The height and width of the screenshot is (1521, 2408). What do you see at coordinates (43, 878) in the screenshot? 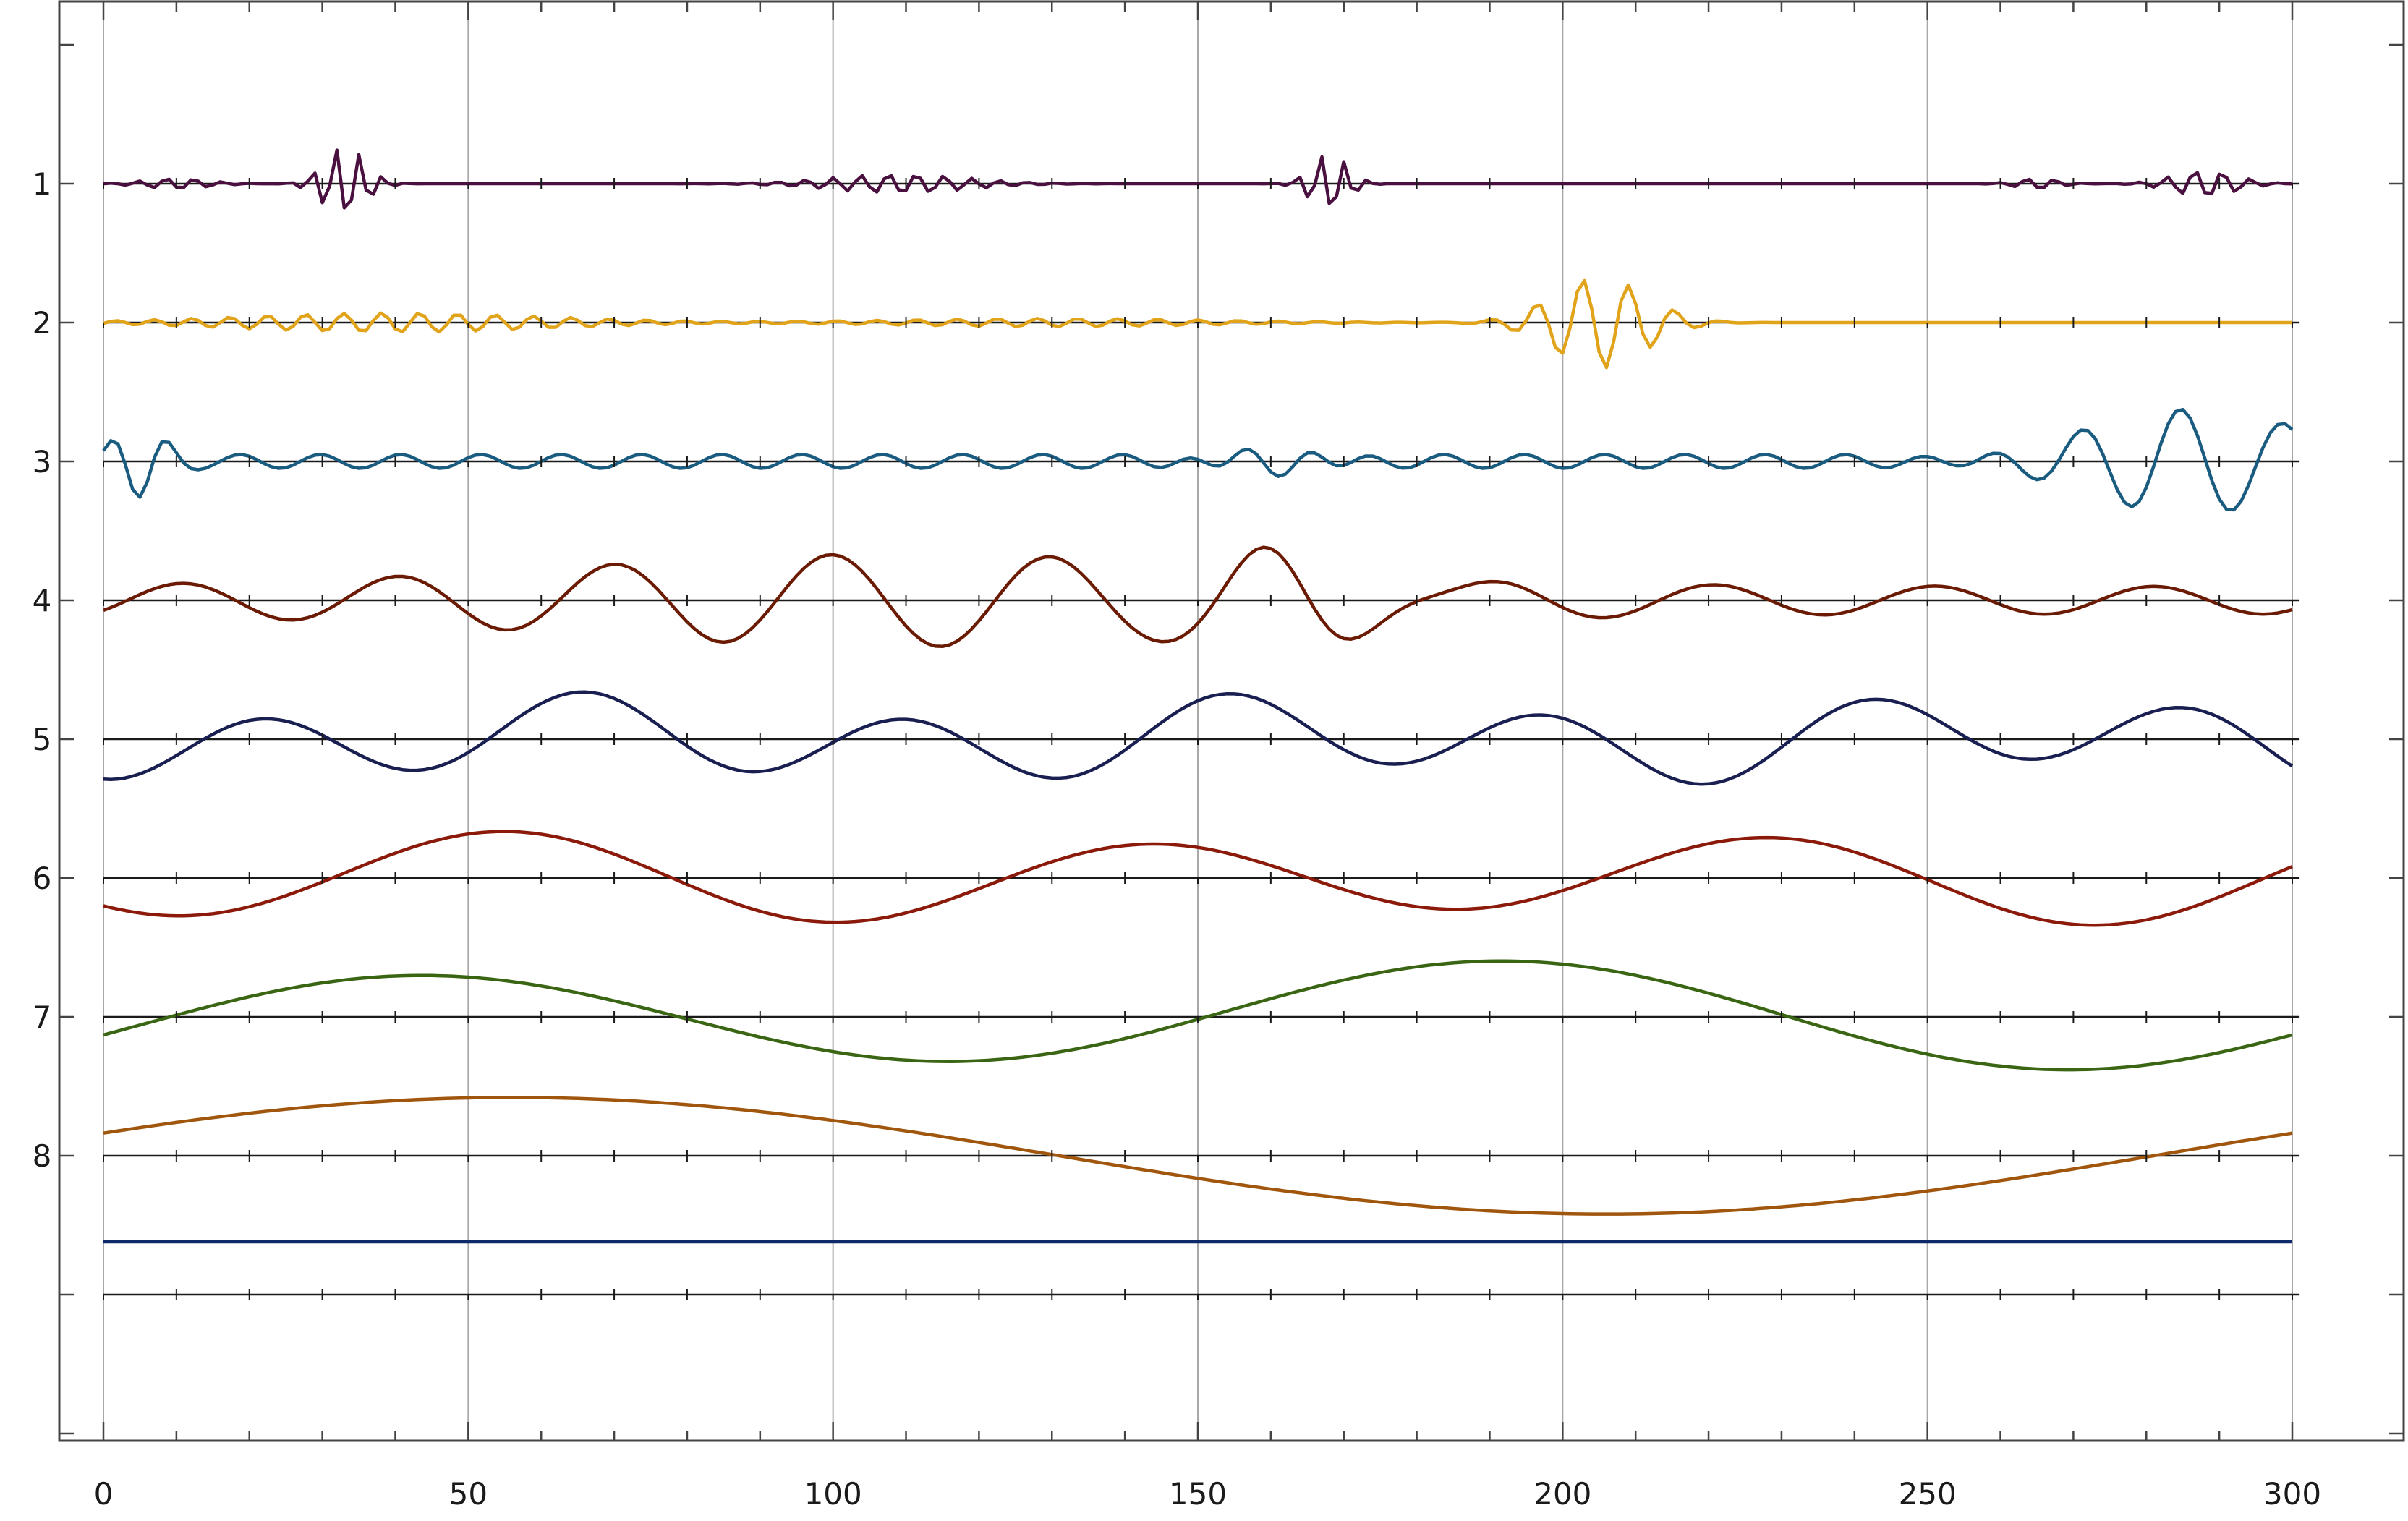
I see `y-tick-label: 6` at bounding box center [43, 878].